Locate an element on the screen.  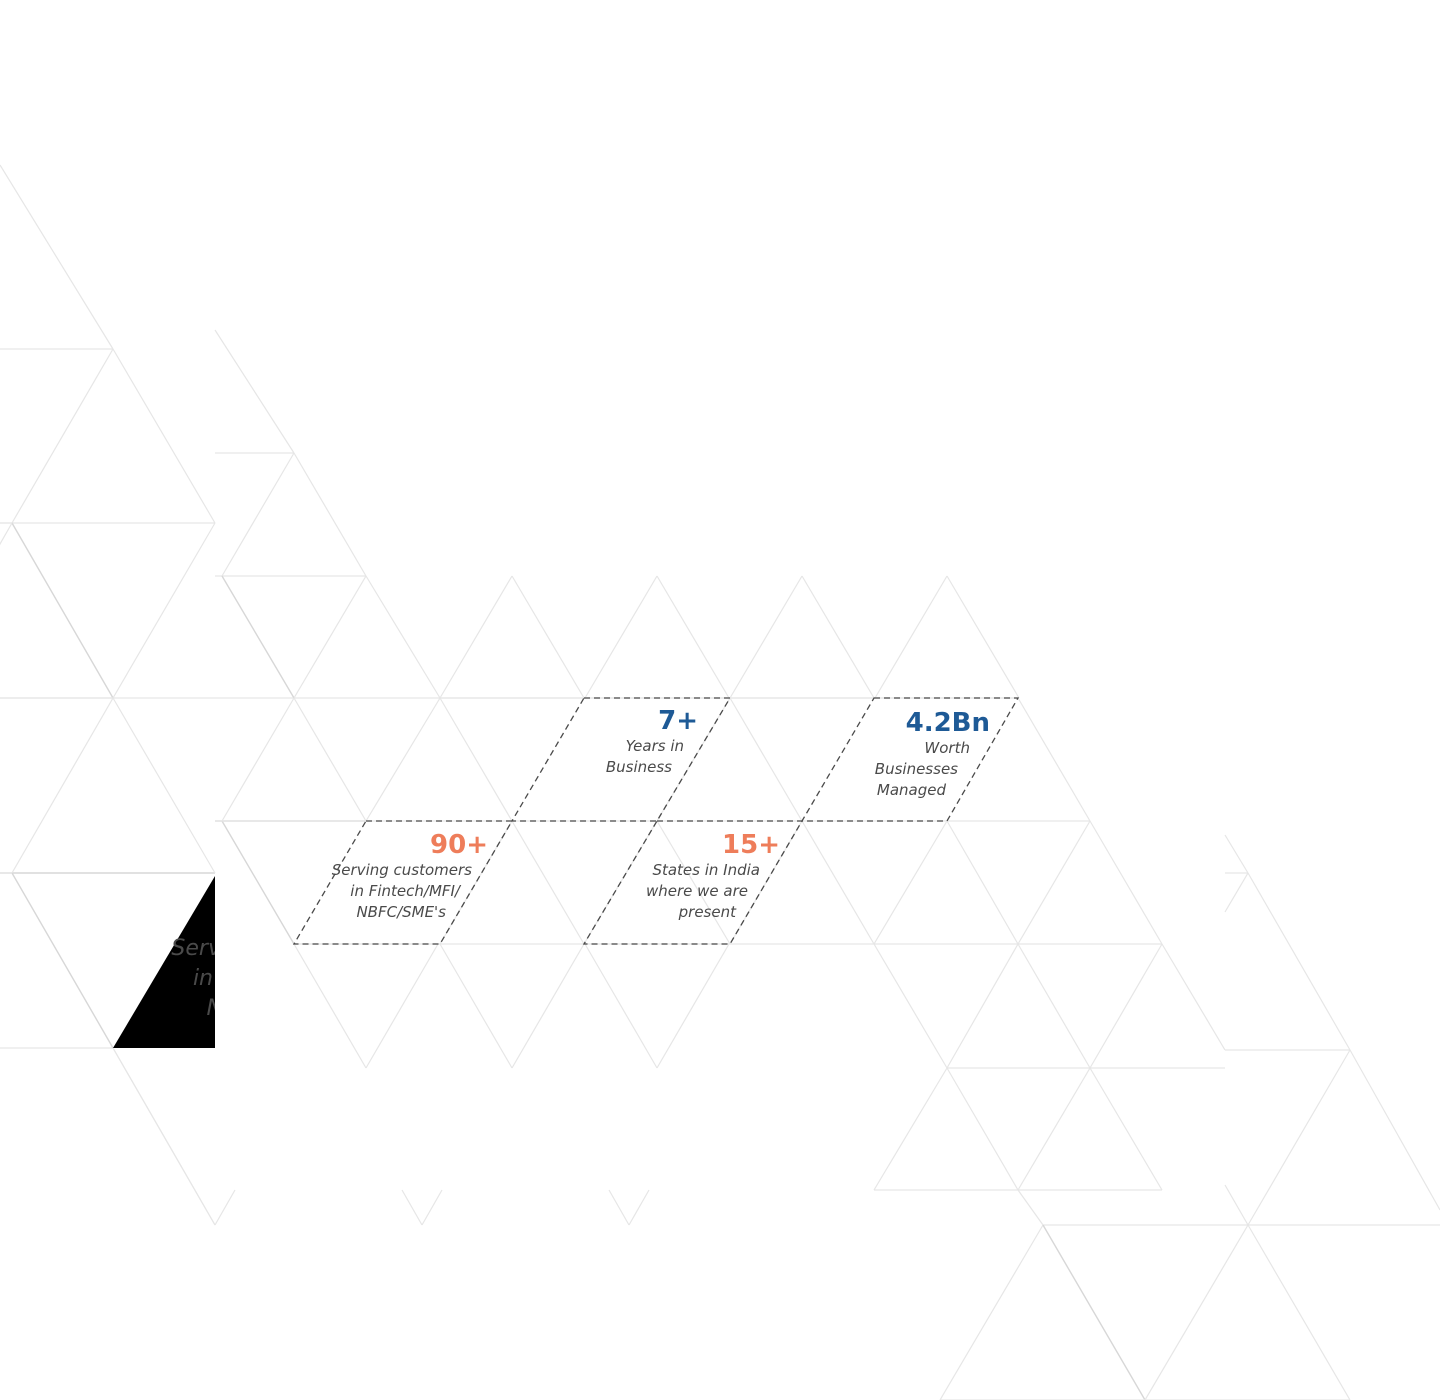
stat-description: States in India where we are present is located at coordinates (705, 891).